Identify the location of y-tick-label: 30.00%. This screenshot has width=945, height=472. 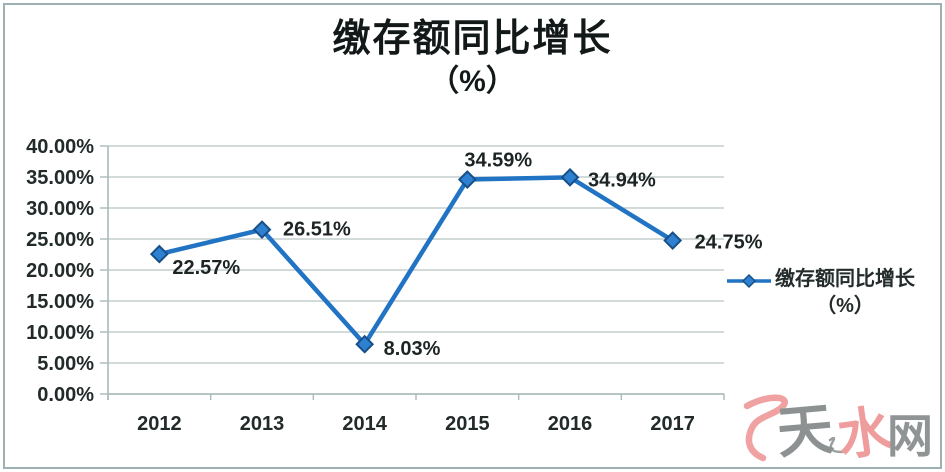
(60, 209).